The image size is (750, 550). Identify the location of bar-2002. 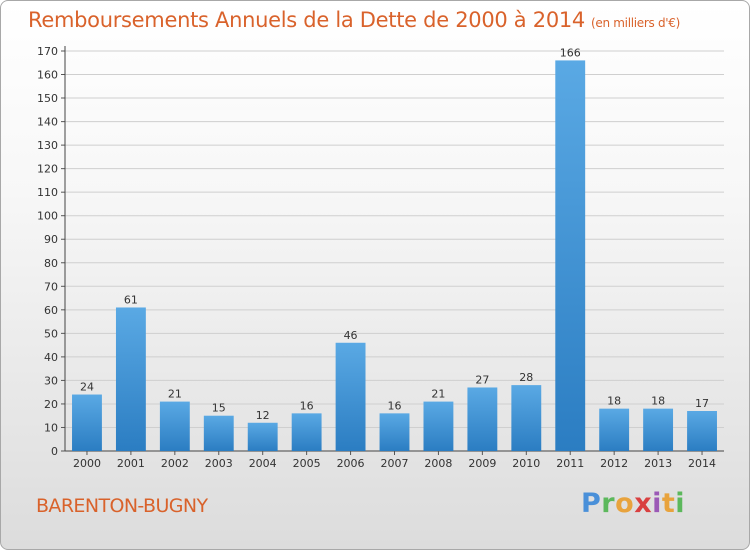
(174, 426).